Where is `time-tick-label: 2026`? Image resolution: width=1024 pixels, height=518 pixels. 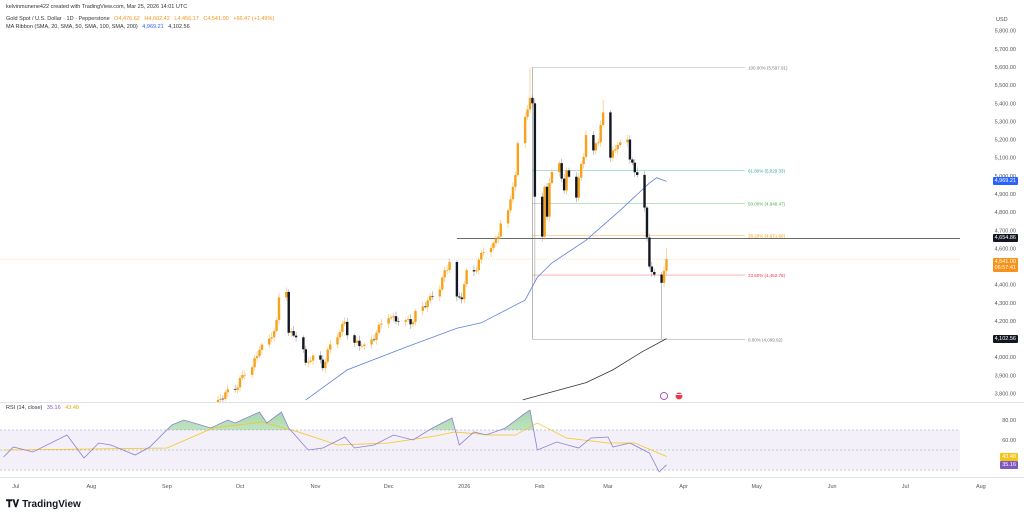 time-tick-label: 2026 is located at coordinates (464, 487).